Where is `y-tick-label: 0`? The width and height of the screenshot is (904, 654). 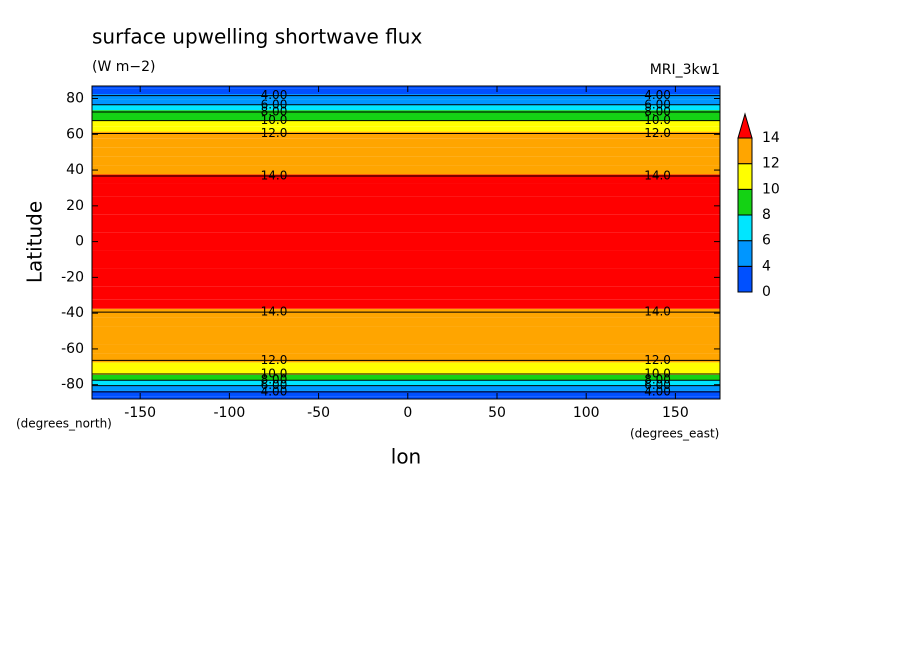 y-tick-label: 0 is located at coordinates (79, 242).